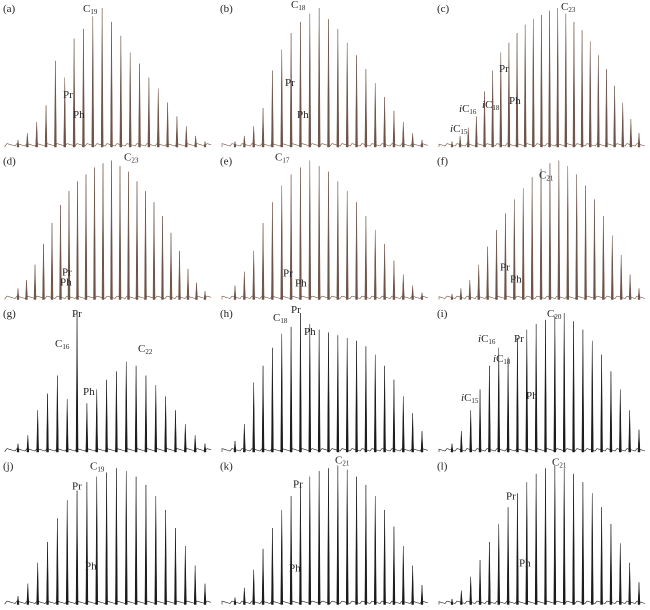  I want to click on peak-annotation: C16, so click(62, 344).